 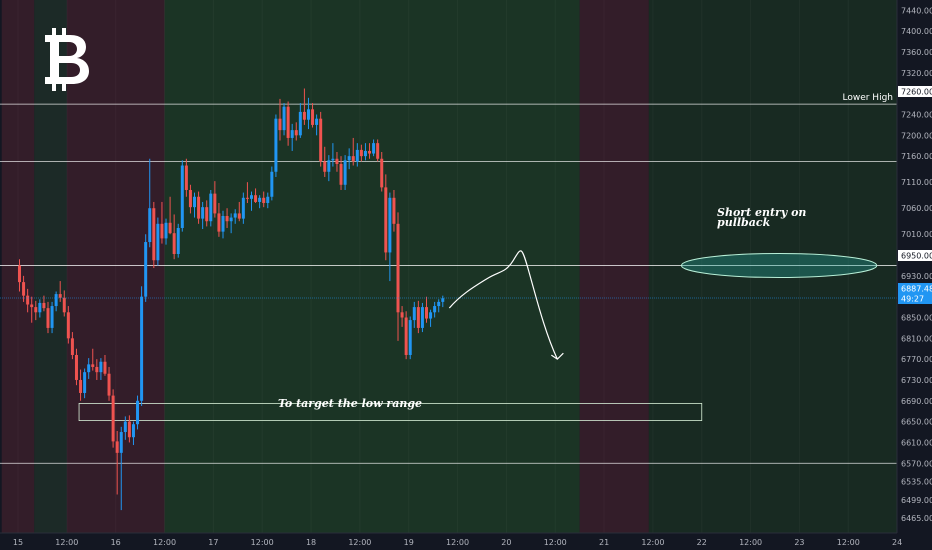 I want to click on bitcoin-icon, so click(x=67, y=59).